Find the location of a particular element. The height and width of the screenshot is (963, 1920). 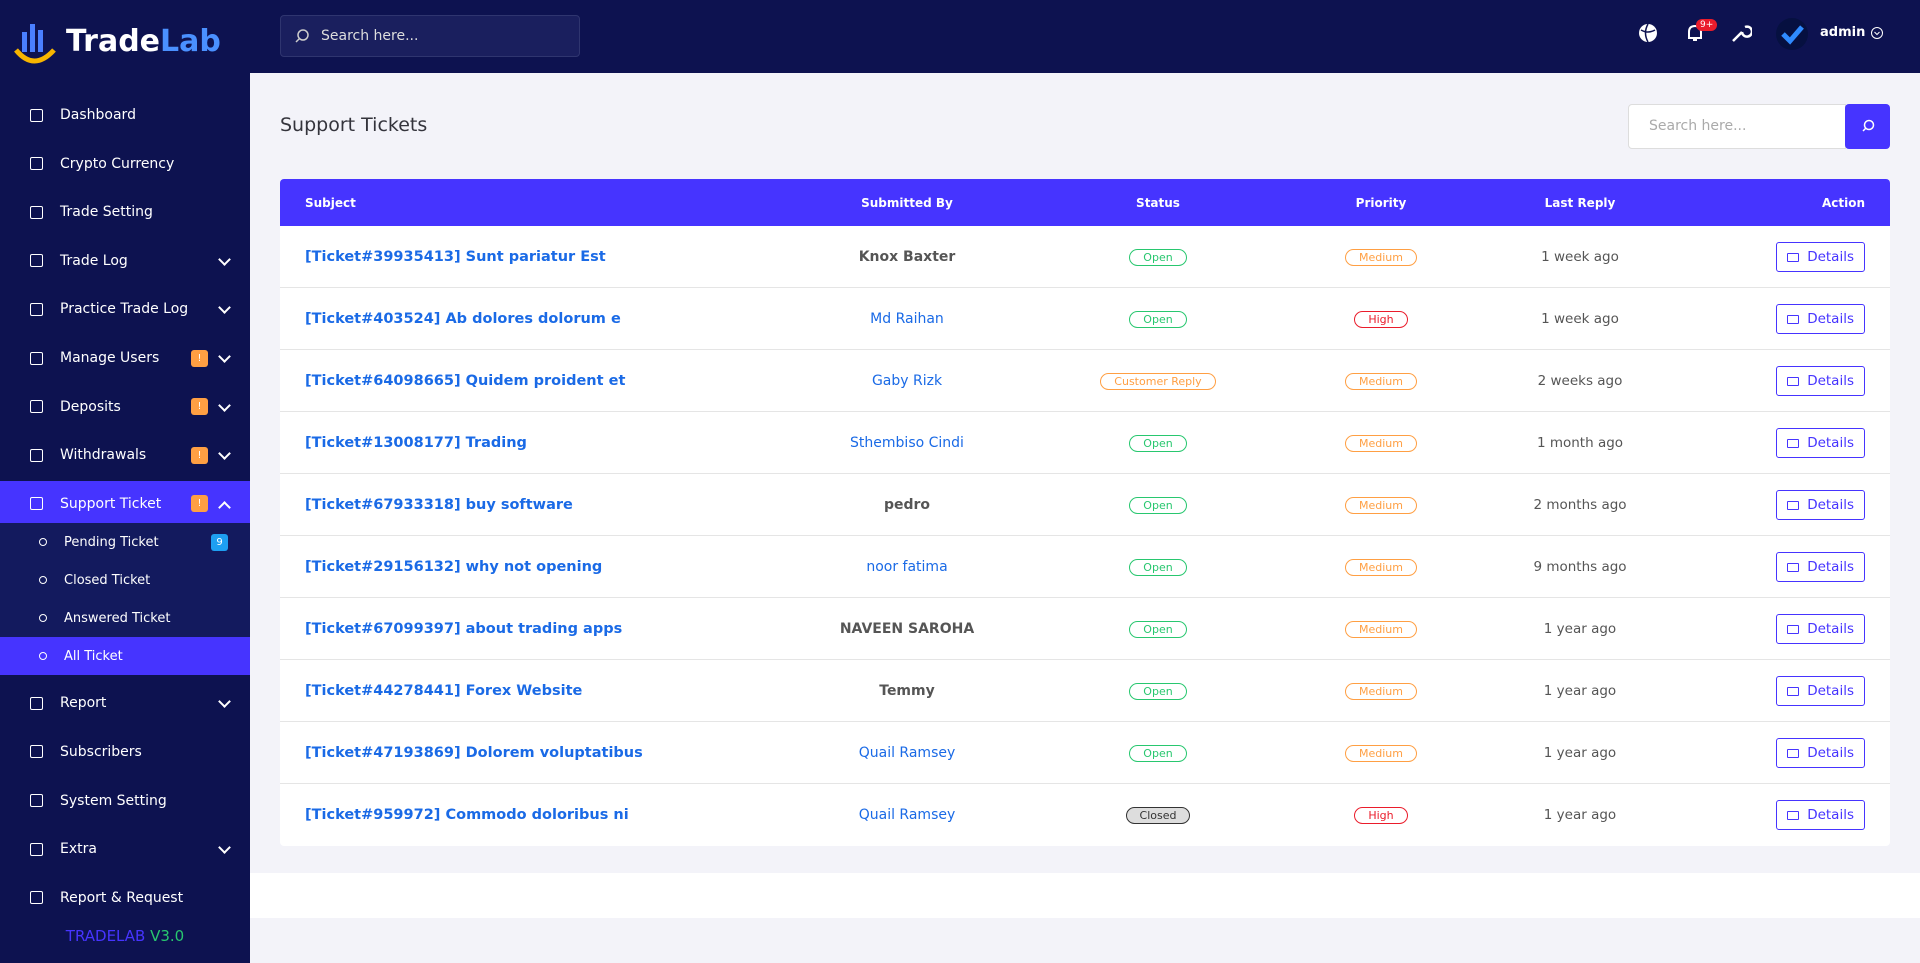

footer is located at coordinates (1085, 895).